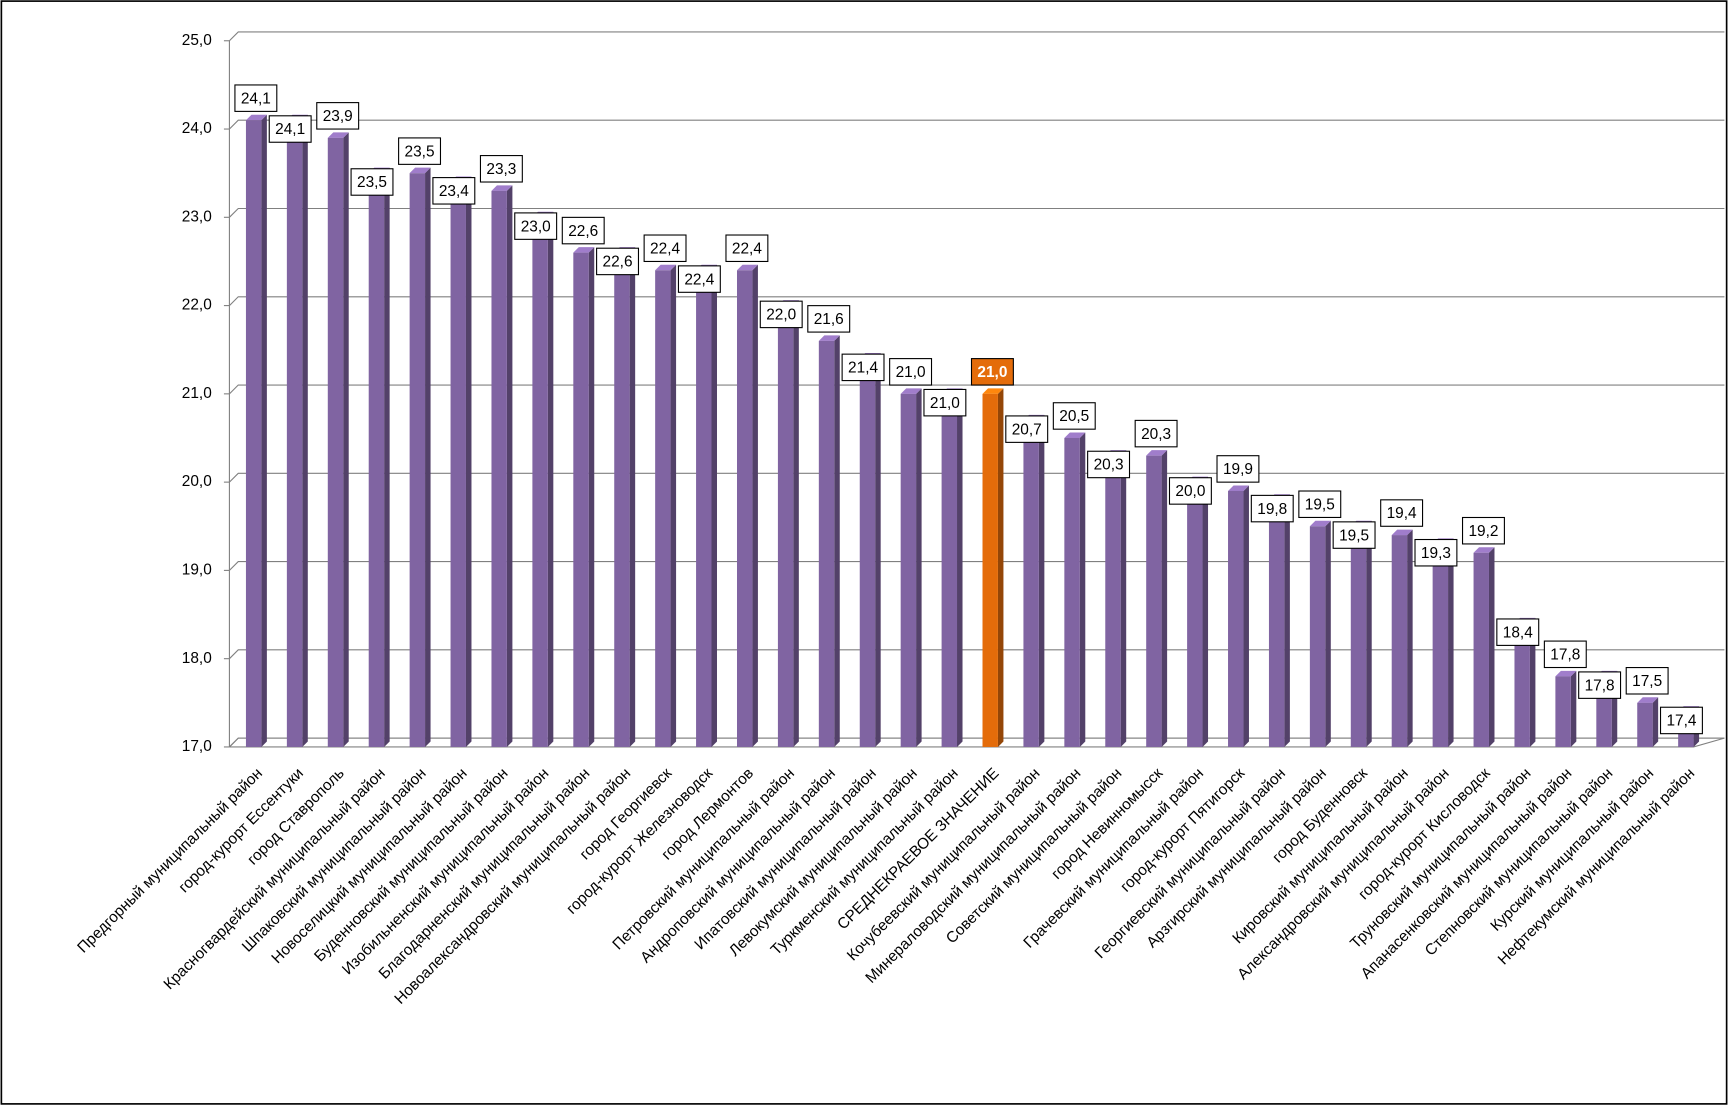  Describe the element at coordinates (1681, 721) in the screenshot. I see `value-label: 17,4` at that location.